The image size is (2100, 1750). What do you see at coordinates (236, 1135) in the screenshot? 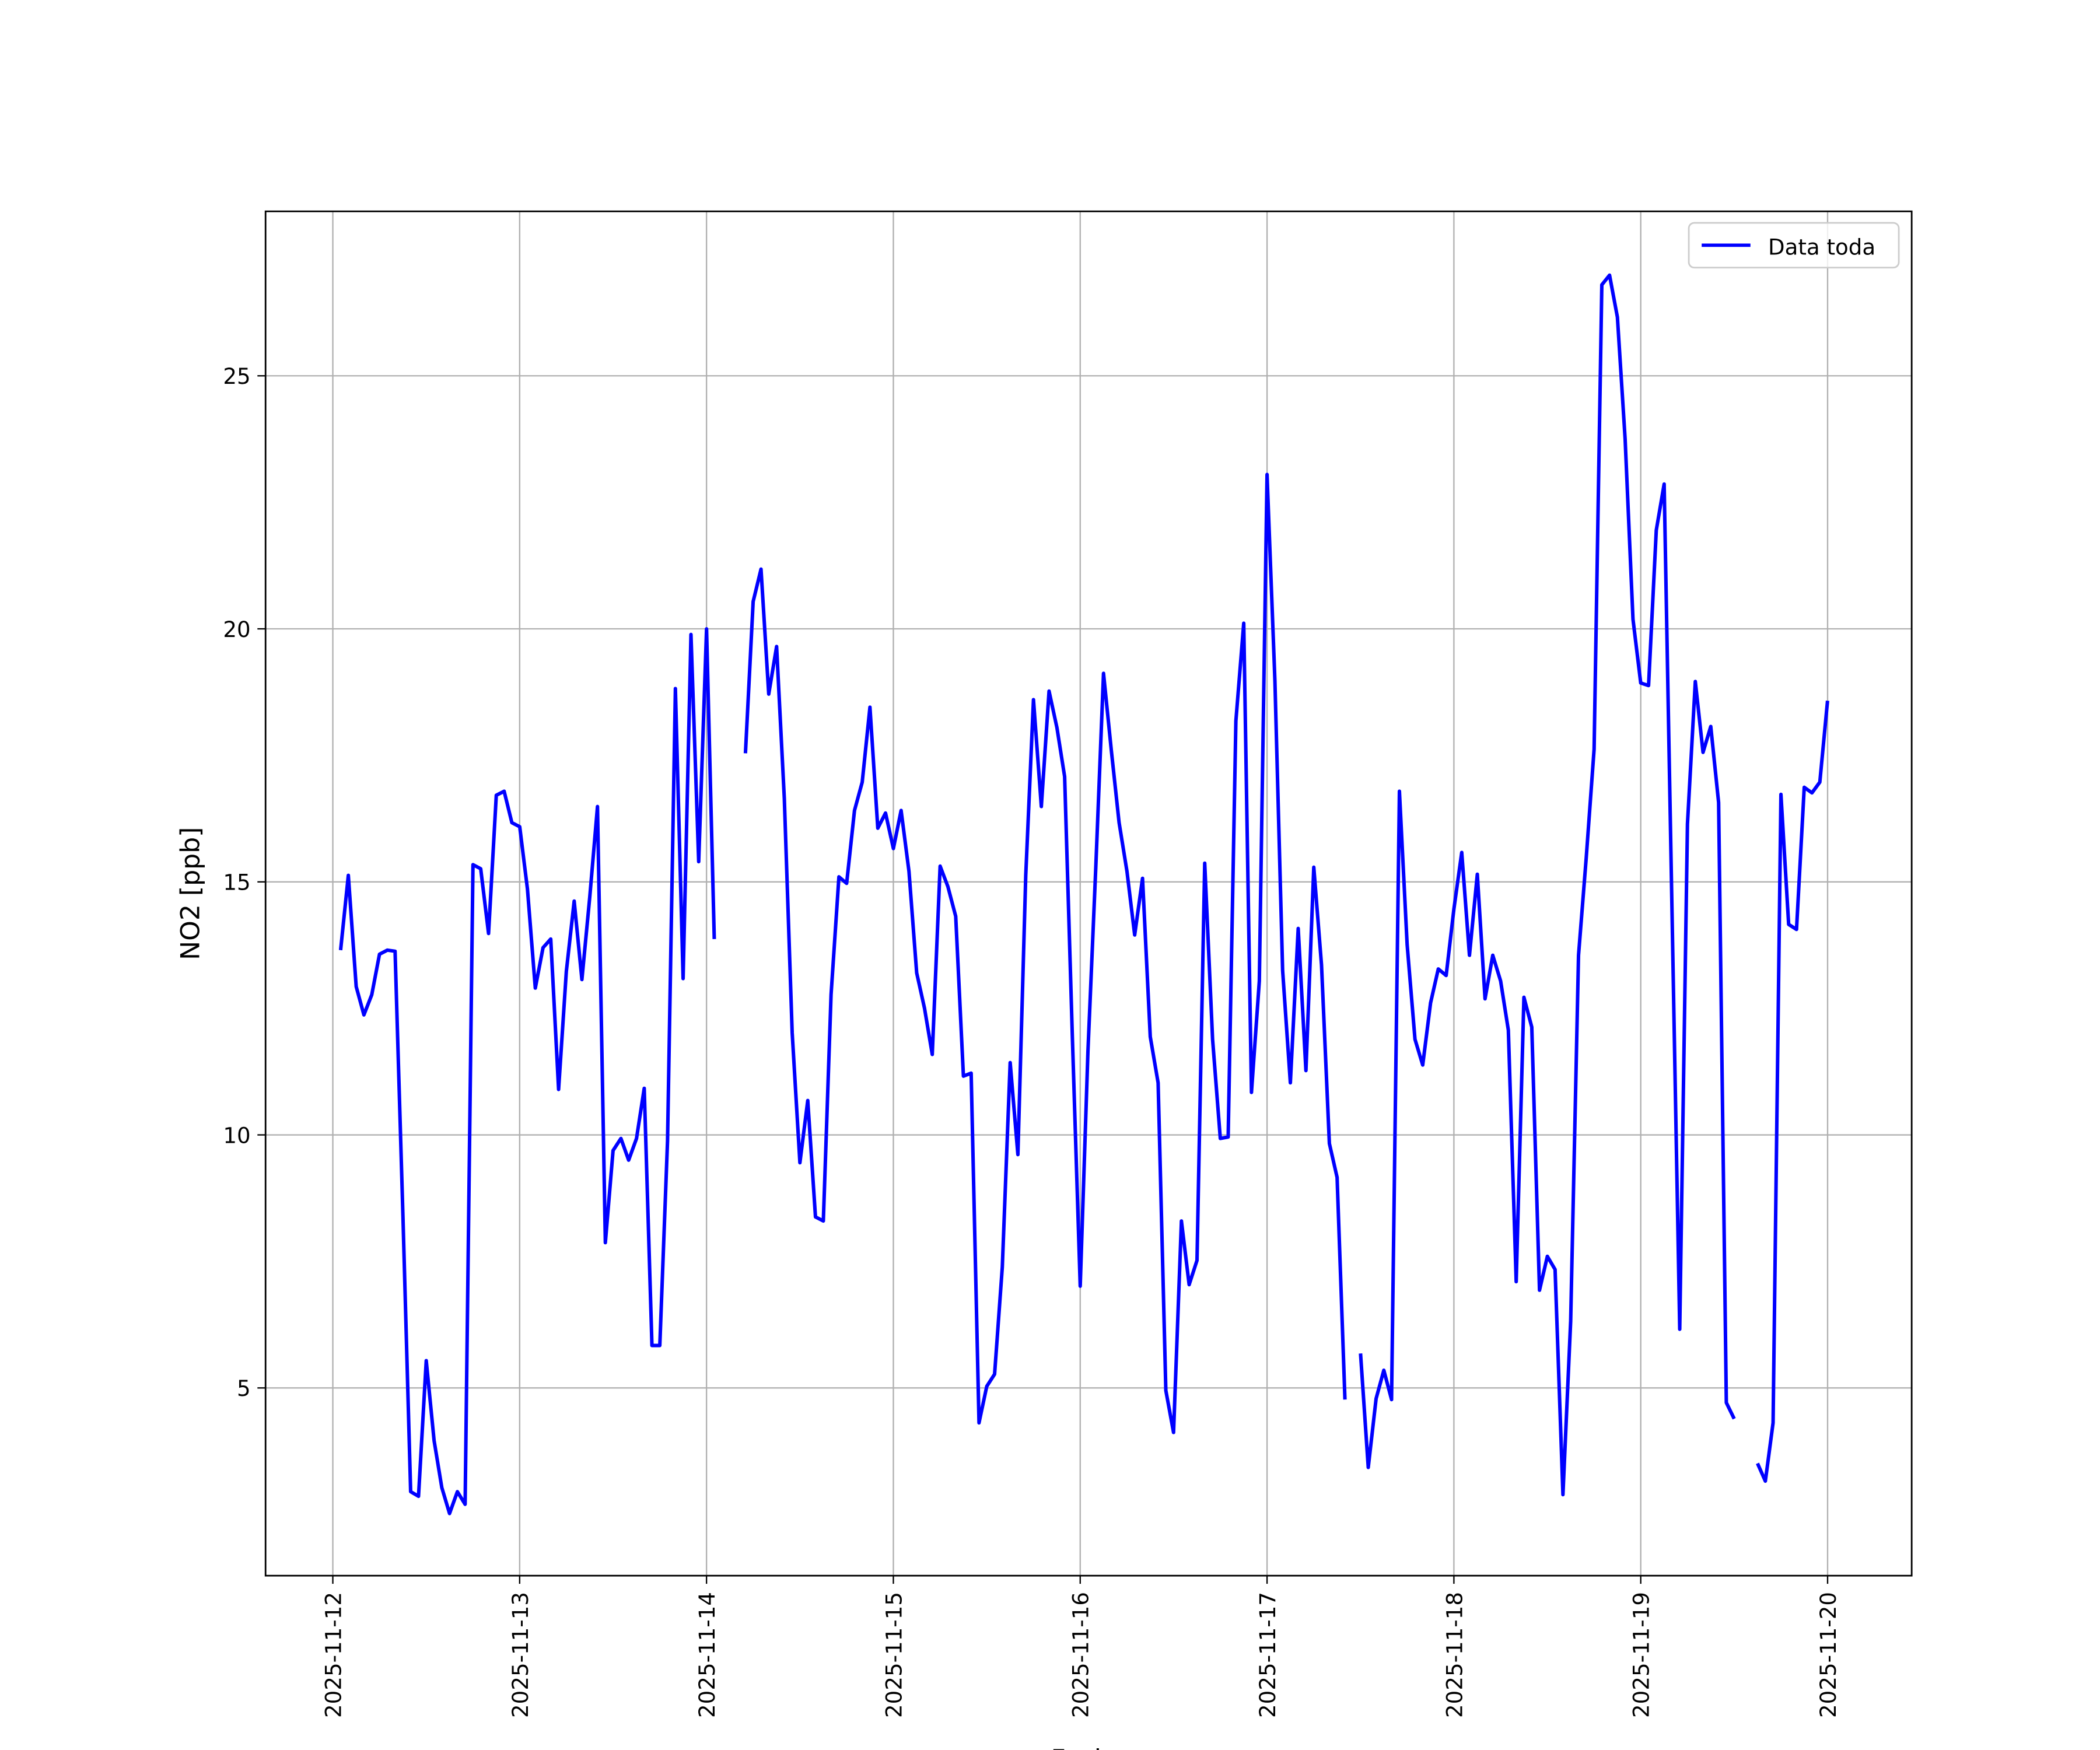
I see `y-tick-label: 10` at bounding box center [236, 1135].